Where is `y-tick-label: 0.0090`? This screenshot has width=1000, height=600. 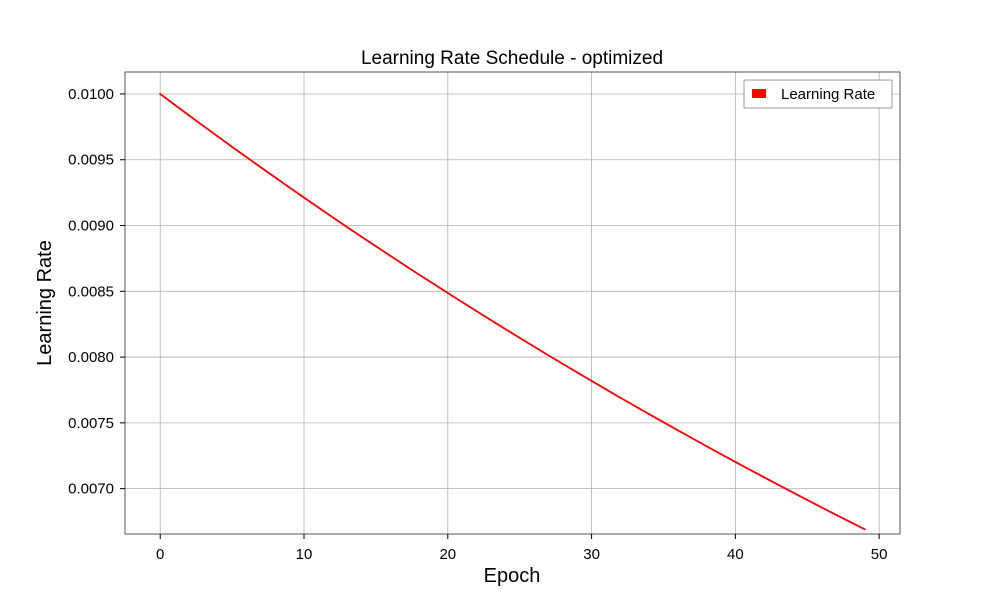
y-tick-label: 0.0090 is located at coordinates (91, 226).